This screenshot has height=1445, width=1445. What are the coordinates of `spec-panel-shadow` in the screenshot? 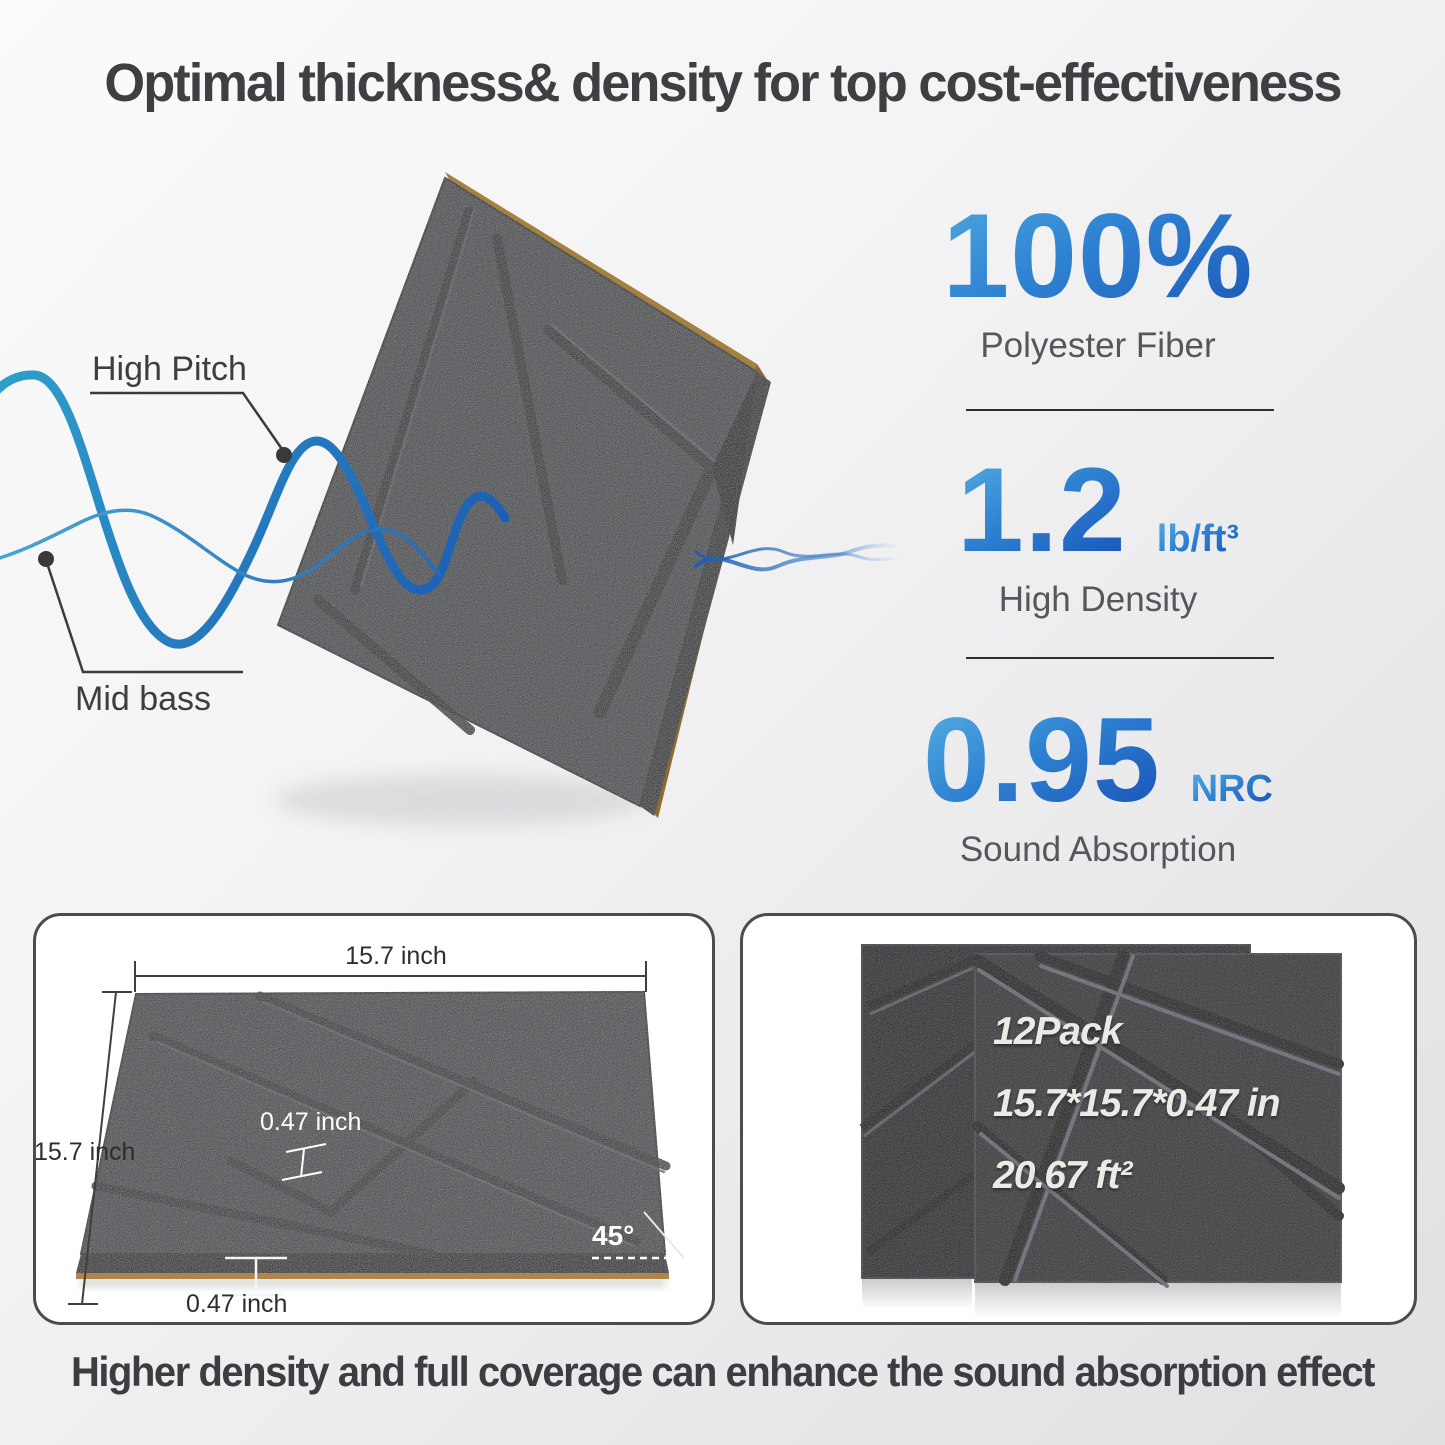 It's located at (373, 1282).